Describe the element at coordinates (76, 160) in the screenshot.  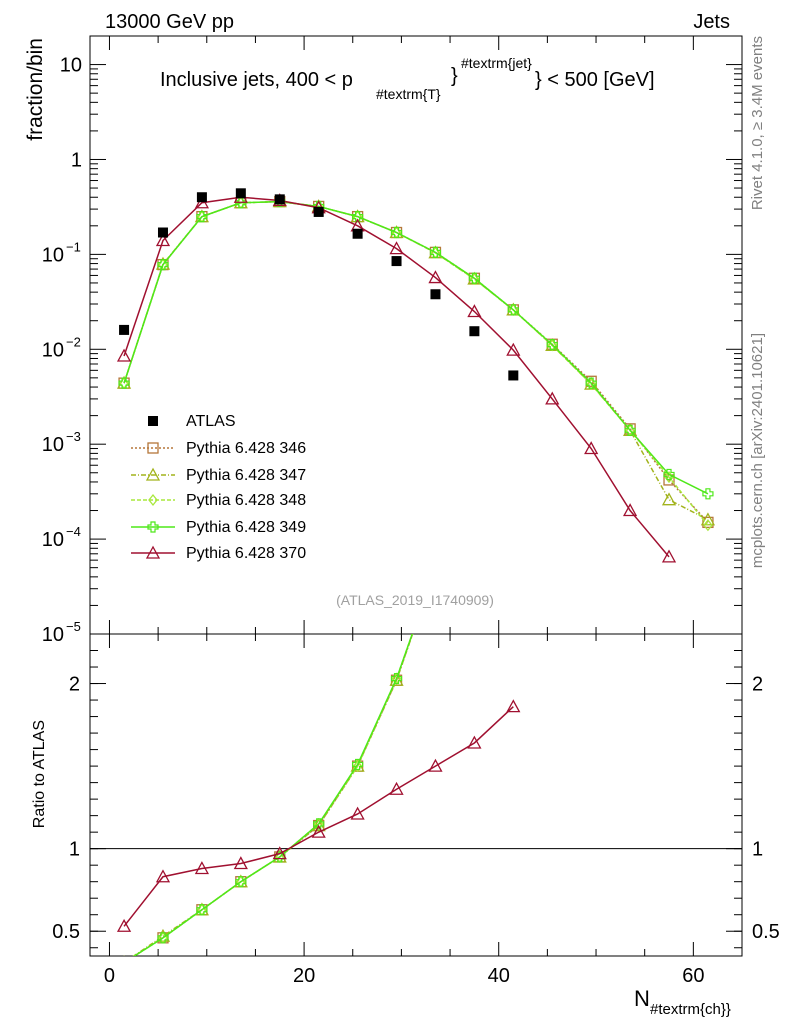
I see `y-tick-label: 1` at that location.